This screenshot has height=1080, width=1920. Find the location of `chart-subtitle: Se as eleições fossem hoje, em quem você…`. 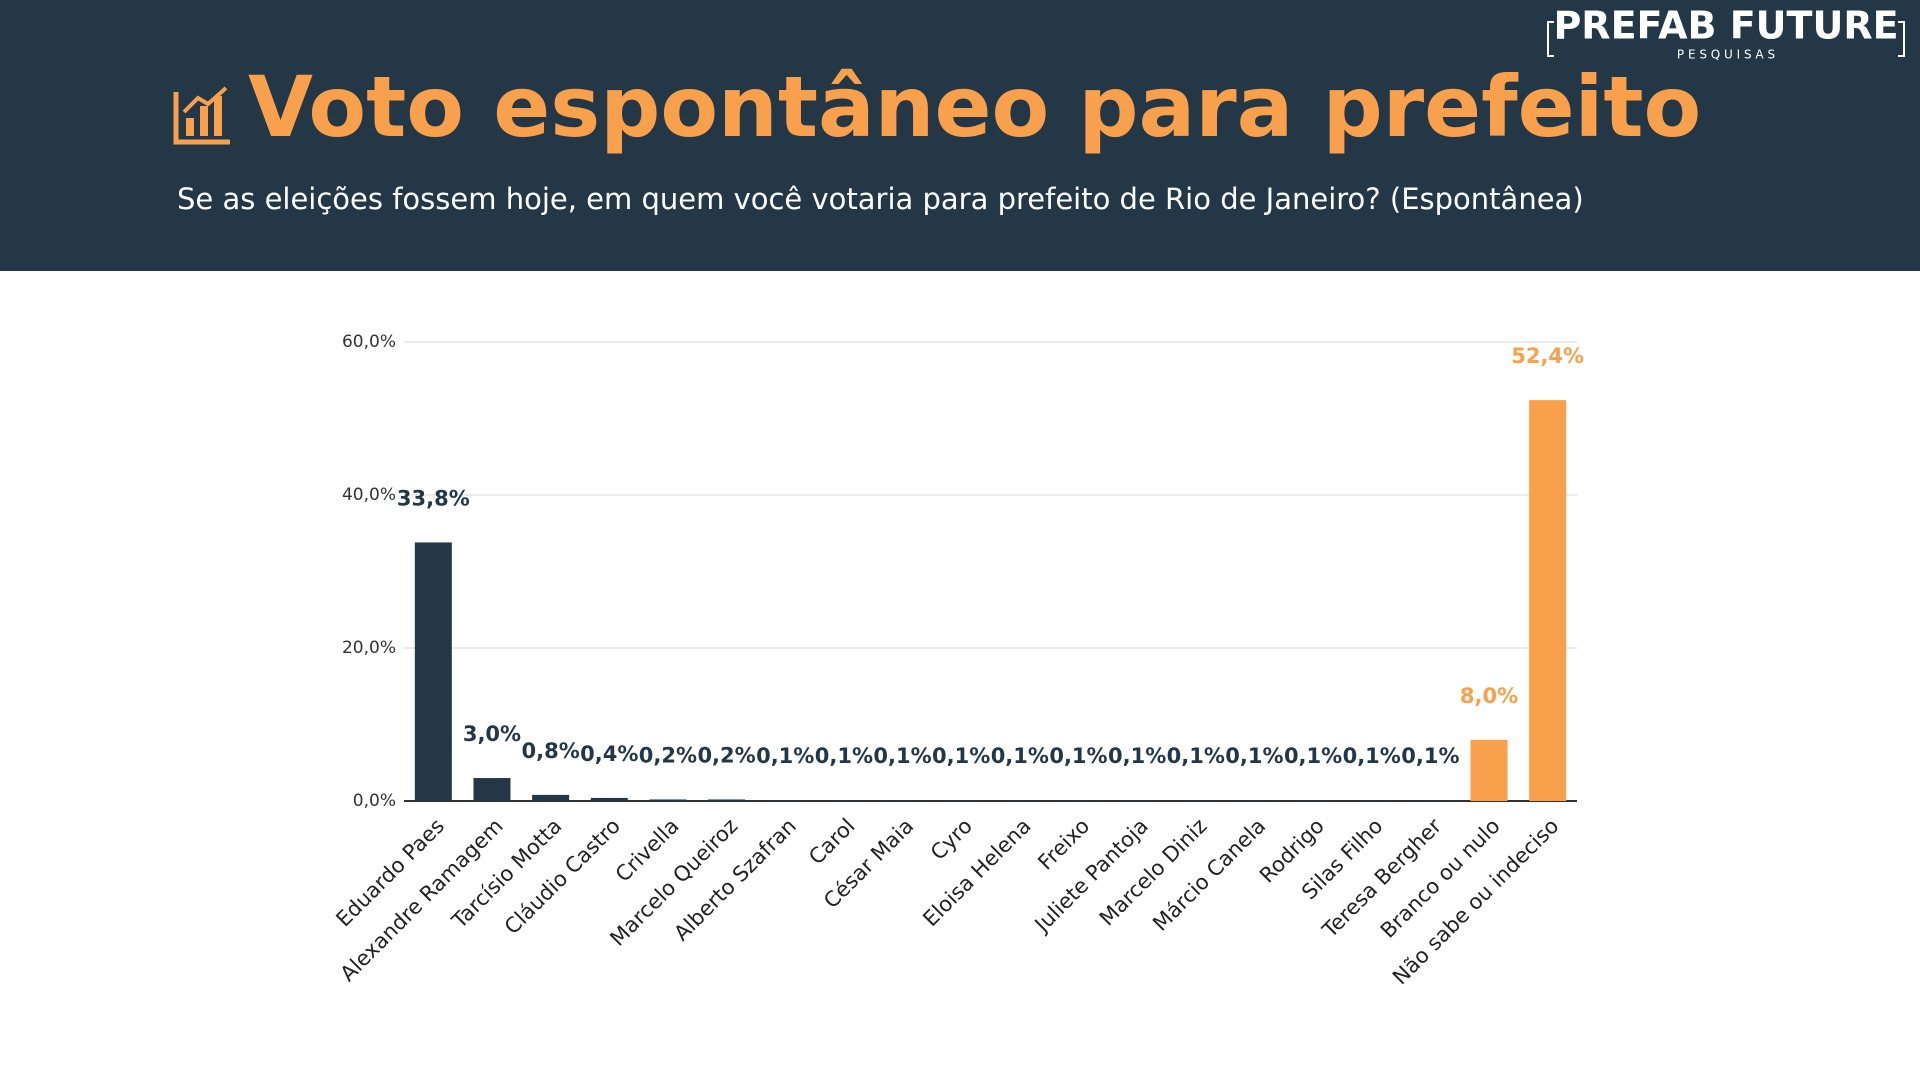

chart-subtitle: Se as eleições fossem hoje, em quem você… is located at coordinates (880, 199).